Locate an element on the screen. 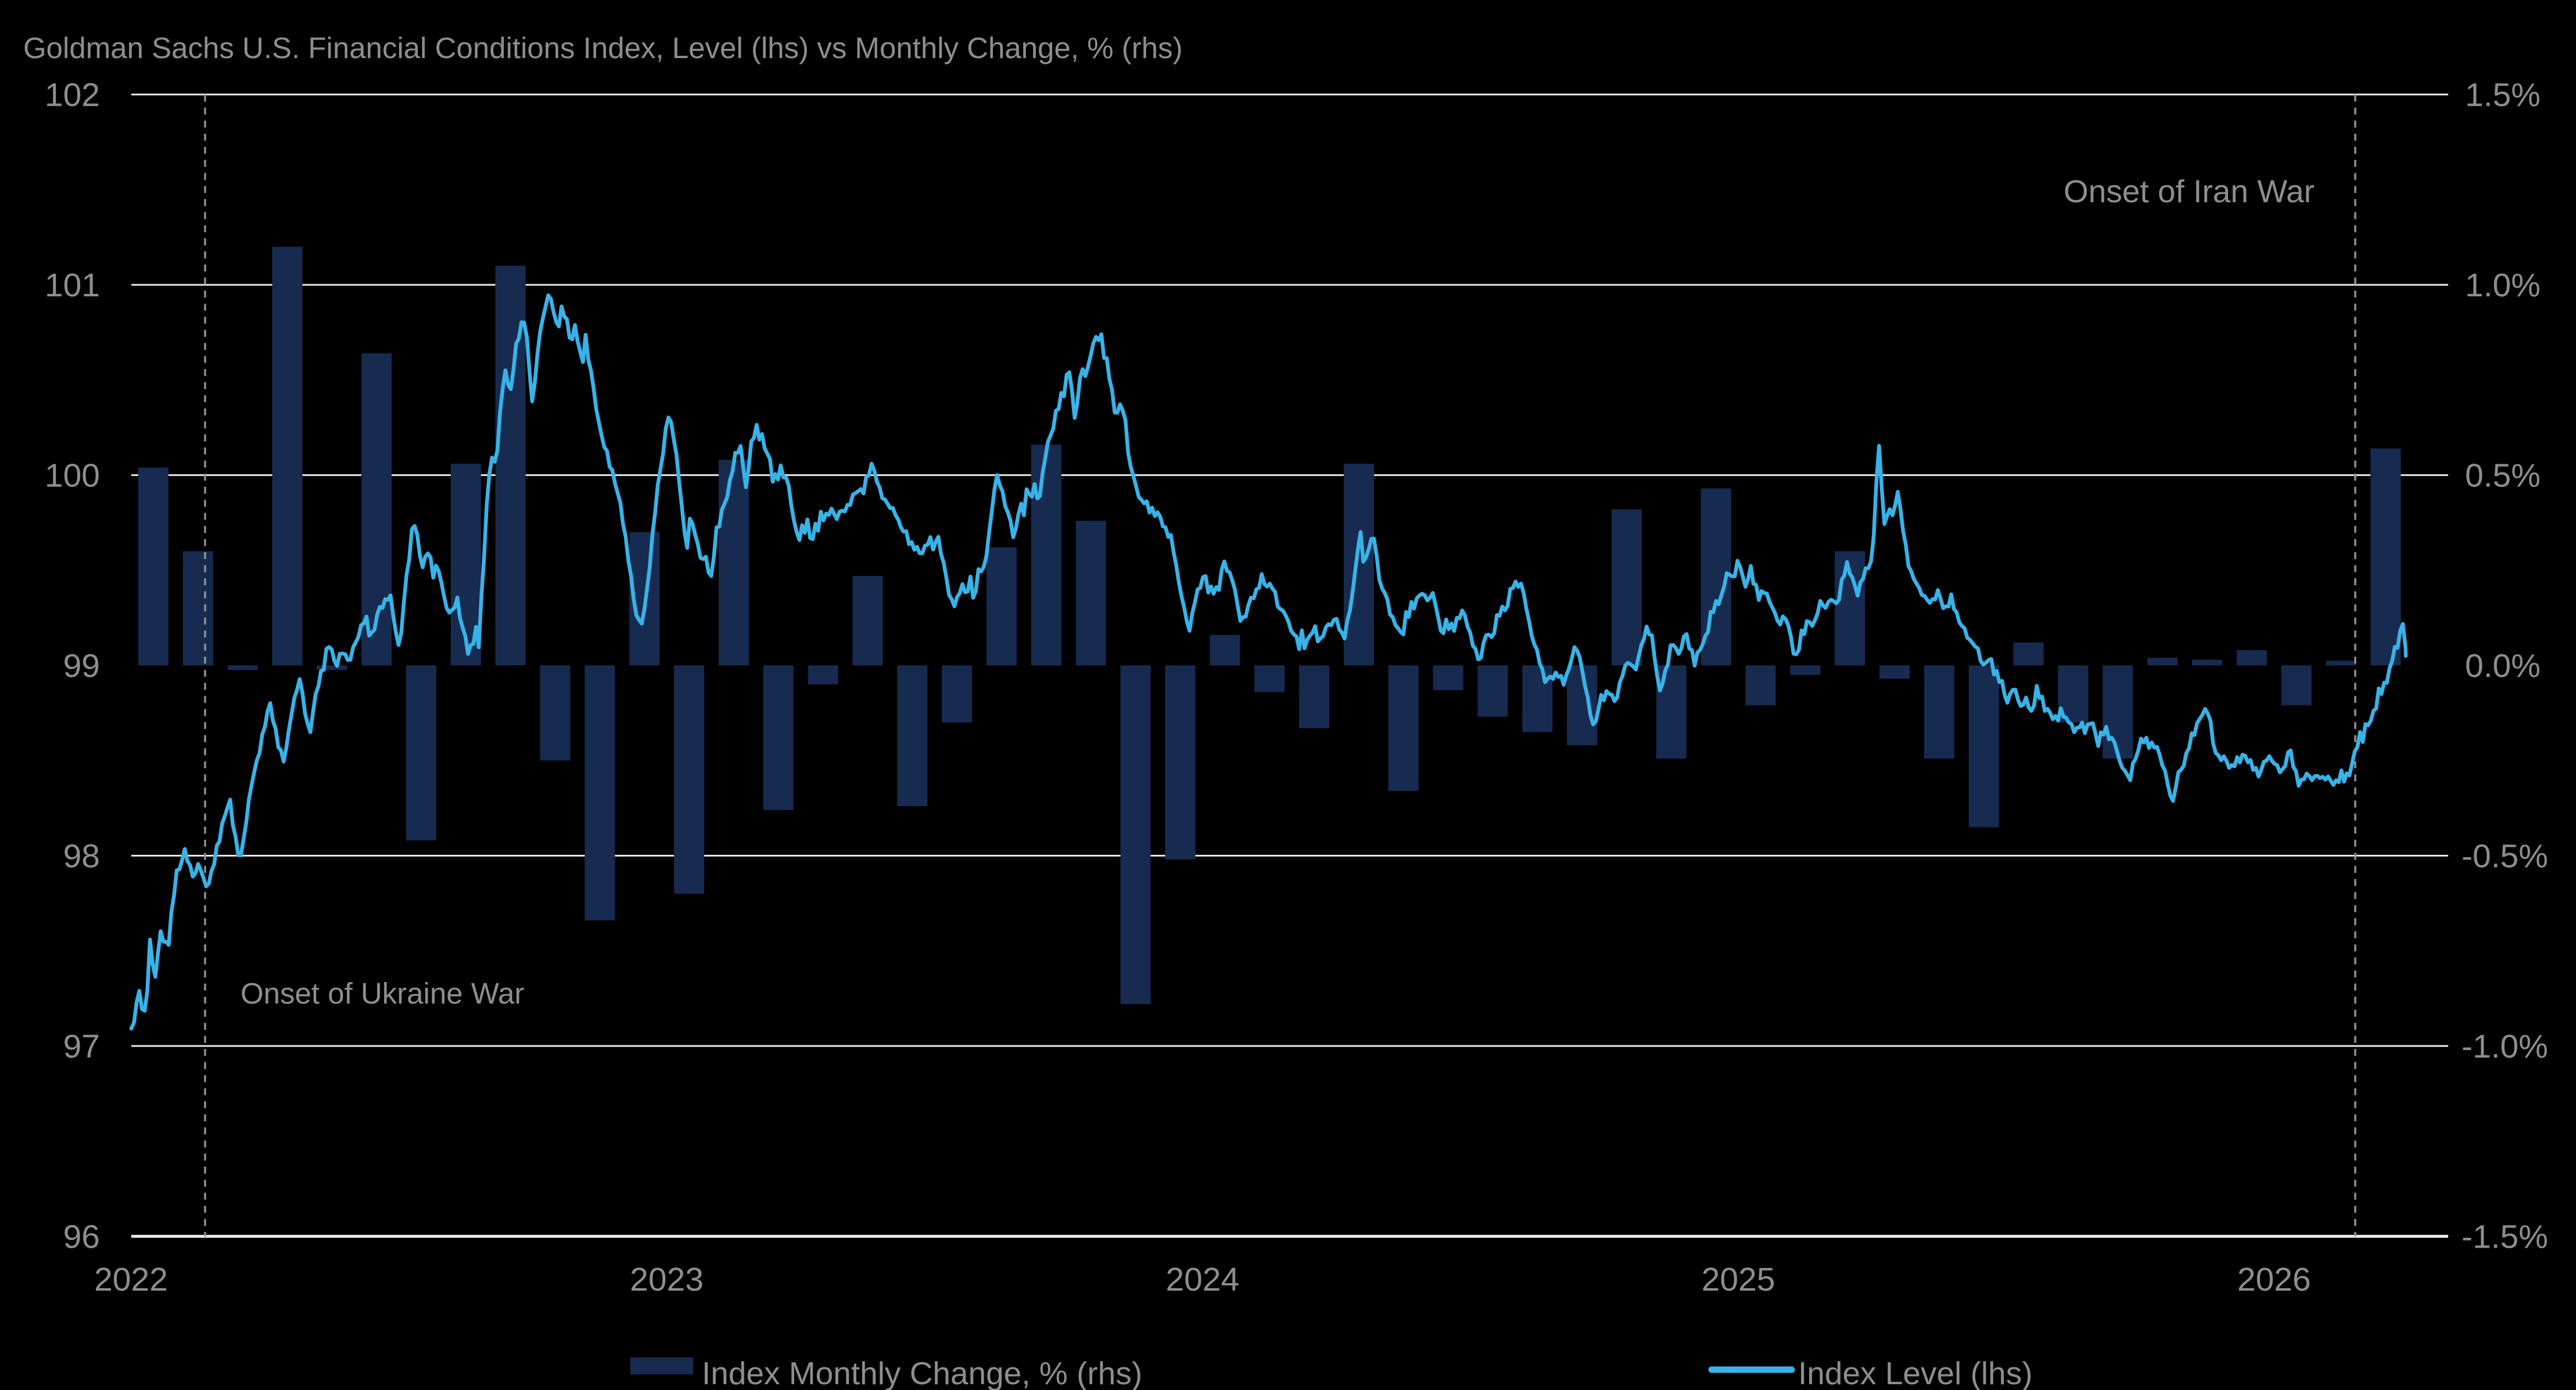 The image size is (2576, 1390). svg-text: 98 is located at coordinates (81, 856).